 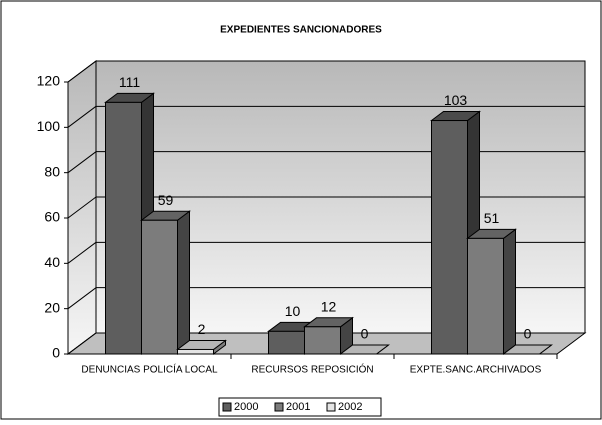 I want to click on value-label: 59, so click(x=166, y=200).